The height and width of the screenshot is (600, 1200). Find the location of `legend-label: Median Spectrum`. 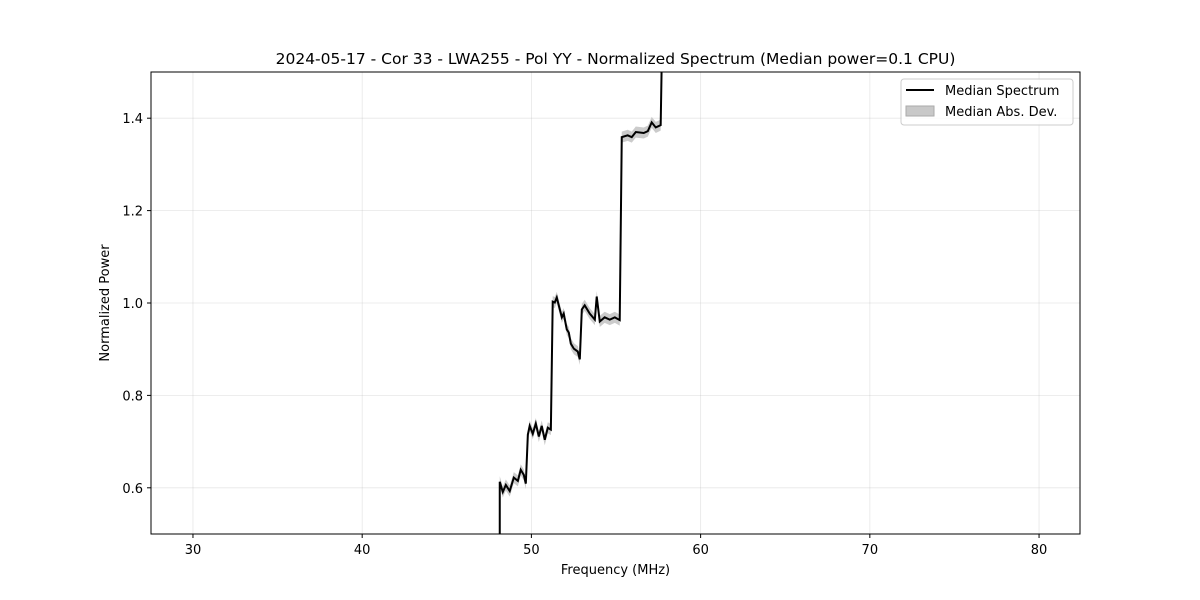

legend-label: Median Spectrum is located at coordinates (1002, 91).